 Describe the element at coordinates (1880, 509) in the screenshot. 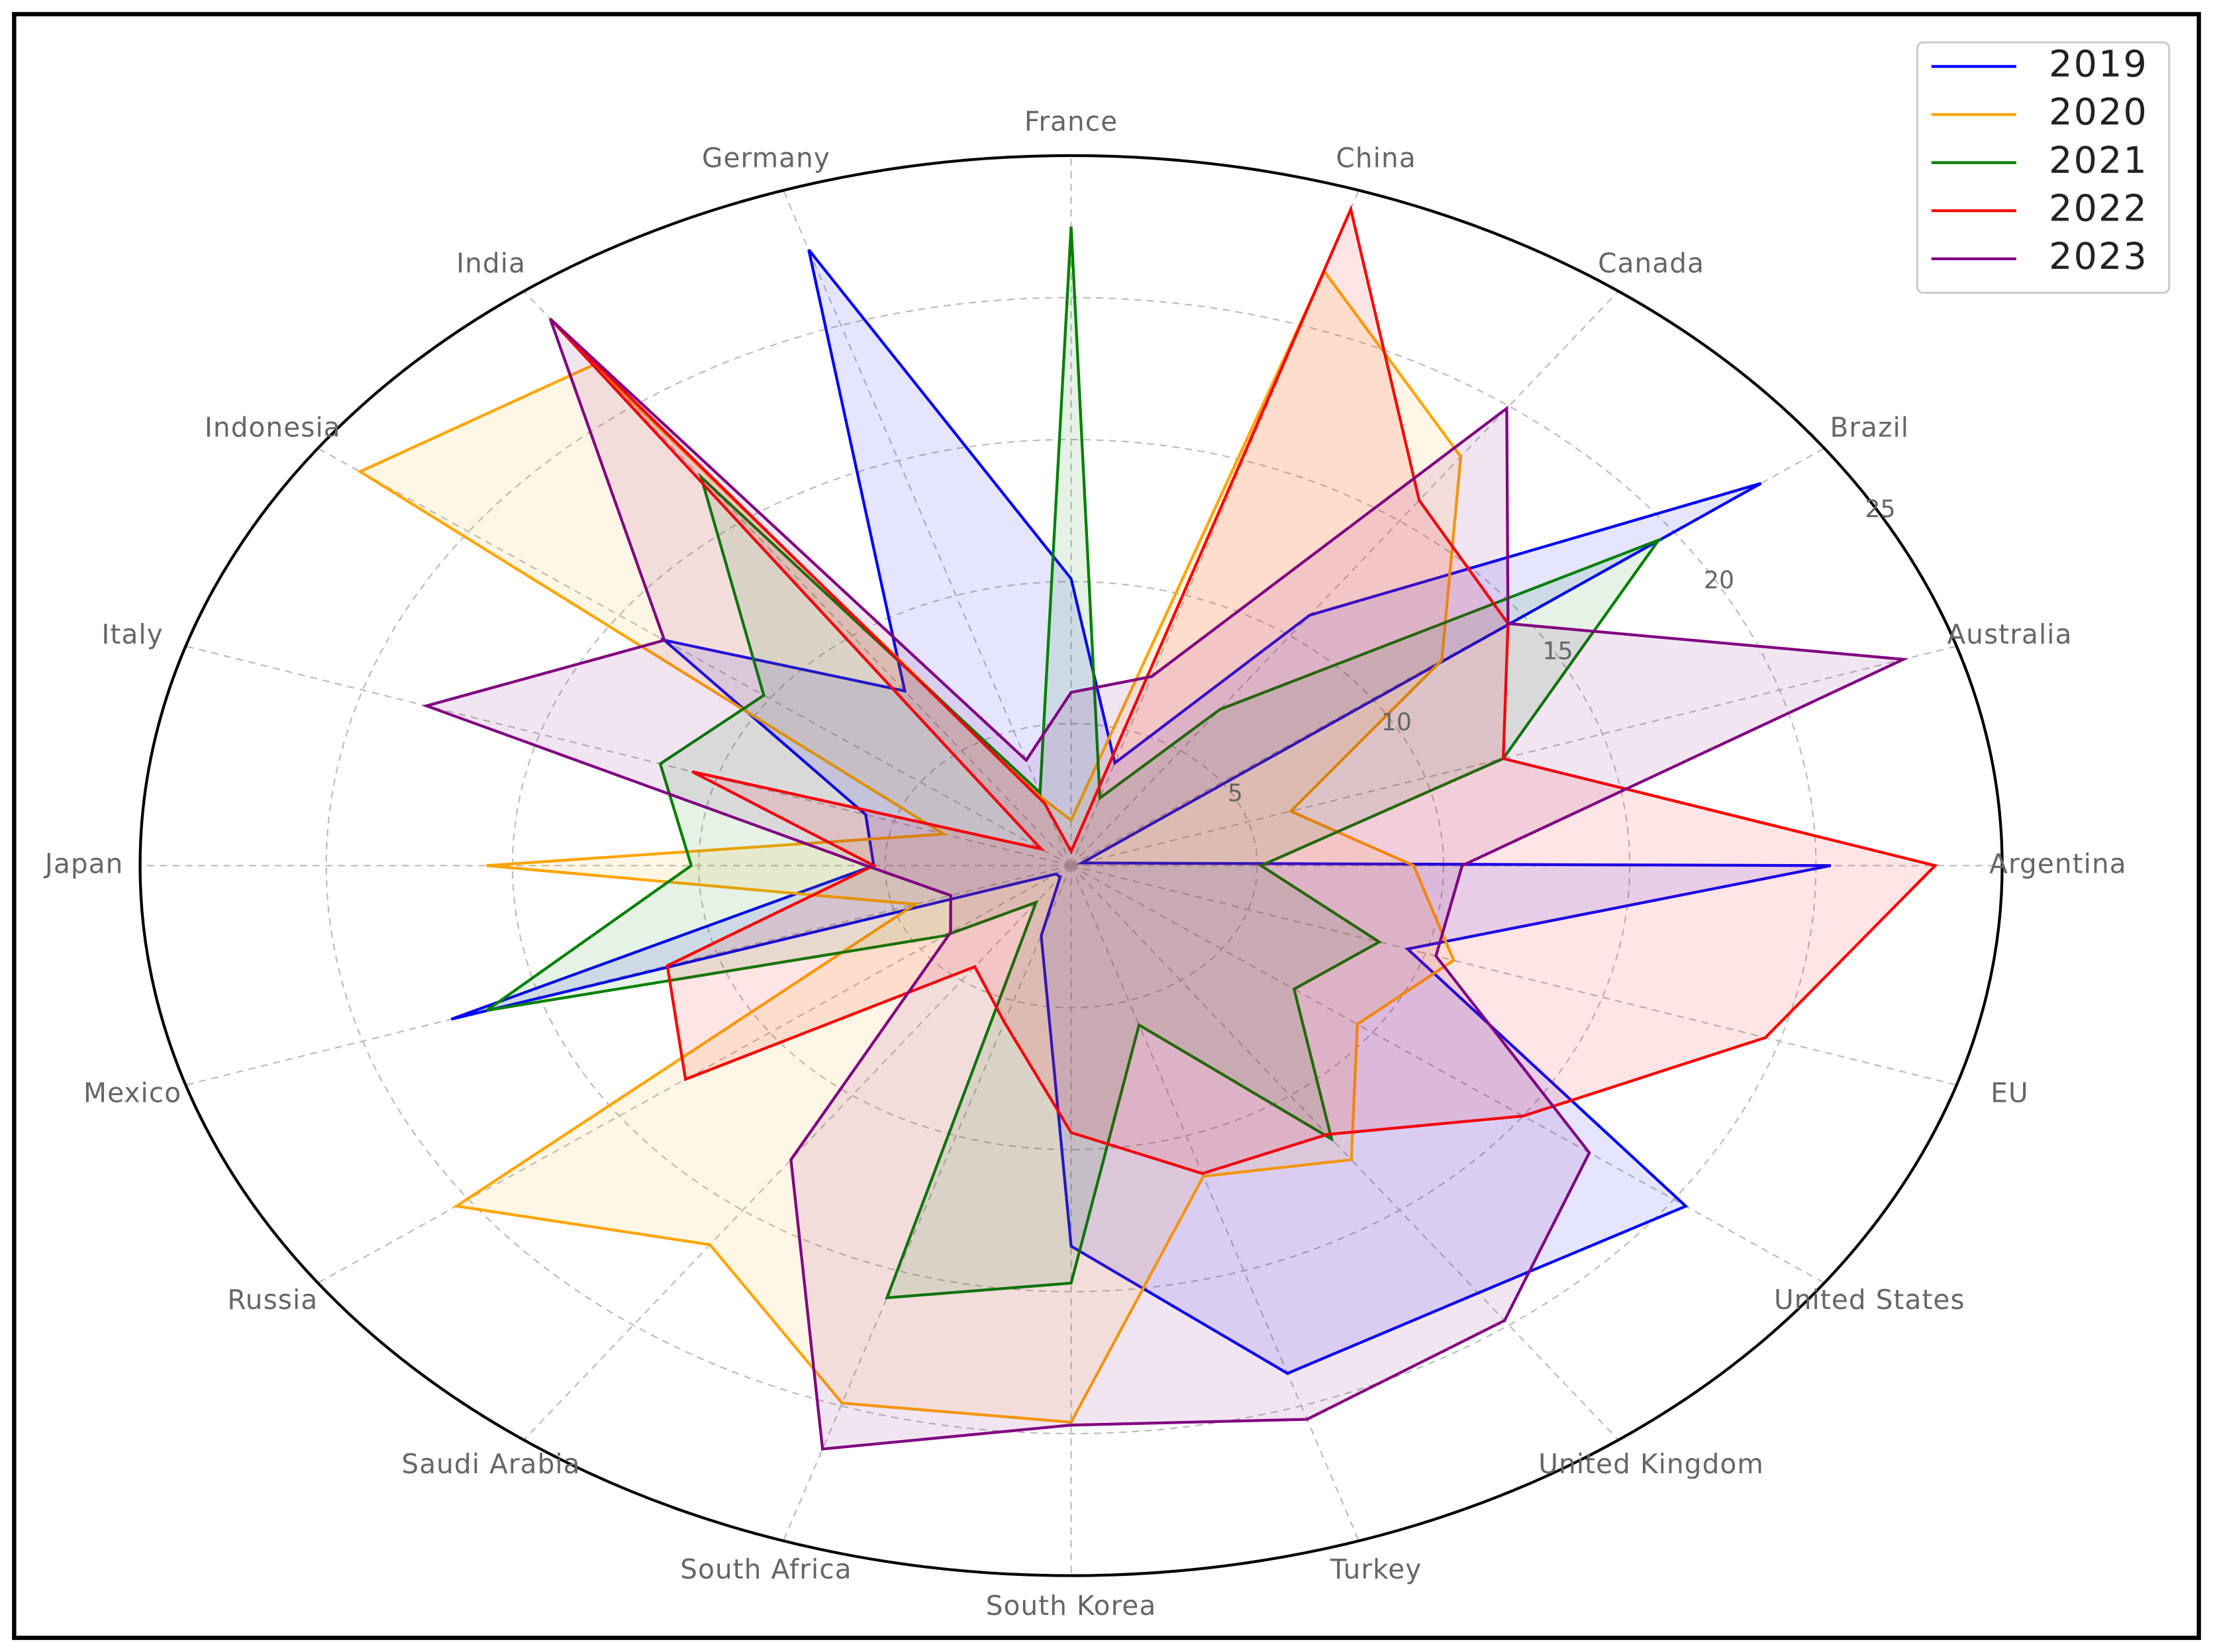

I see `radial-tick-label: 25` at that location.